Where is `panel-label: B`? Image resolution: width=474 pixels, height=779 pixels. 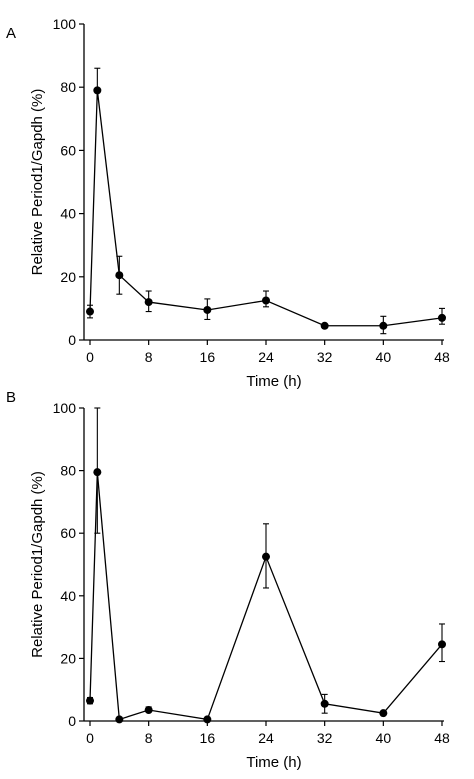 panel-label: B is located at coordinates (11, 397).